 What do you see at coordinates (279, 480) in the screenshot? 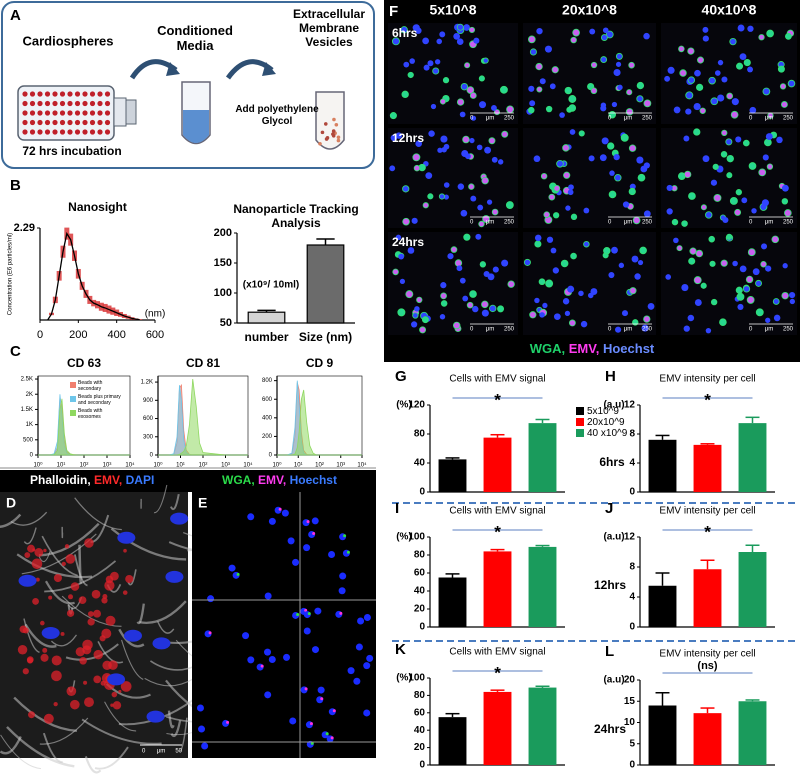
I see `stain-label: WGA, EMV, Hoechst` at bounding box center [279, 480].